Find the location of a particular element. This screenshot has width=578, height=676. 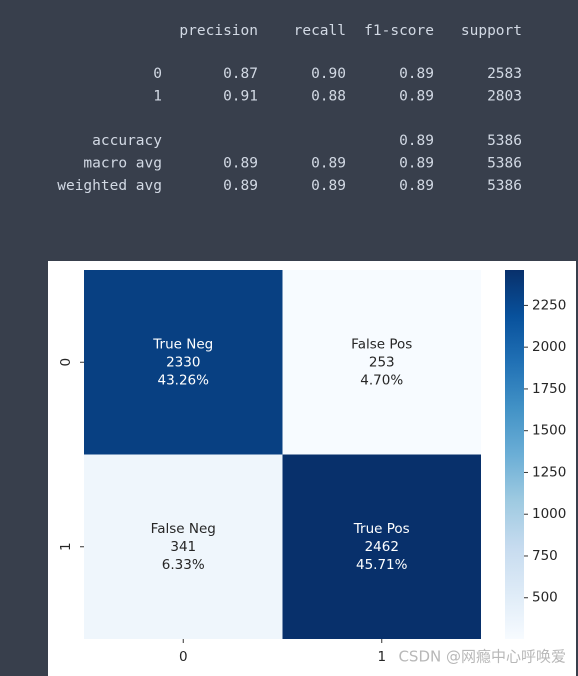

cell-group-name: False Pos is located at coordinates (381, 344).